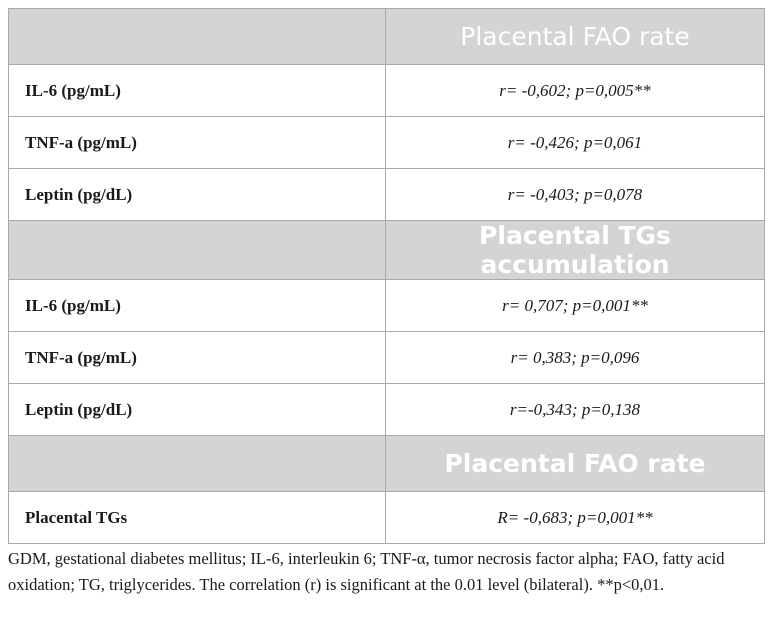 This screenshot has height=632, width=772. Describe the element at coordinates (575, 250) in the screenshot. I see `section-header-title: Placental TGs accumulation` at that location.